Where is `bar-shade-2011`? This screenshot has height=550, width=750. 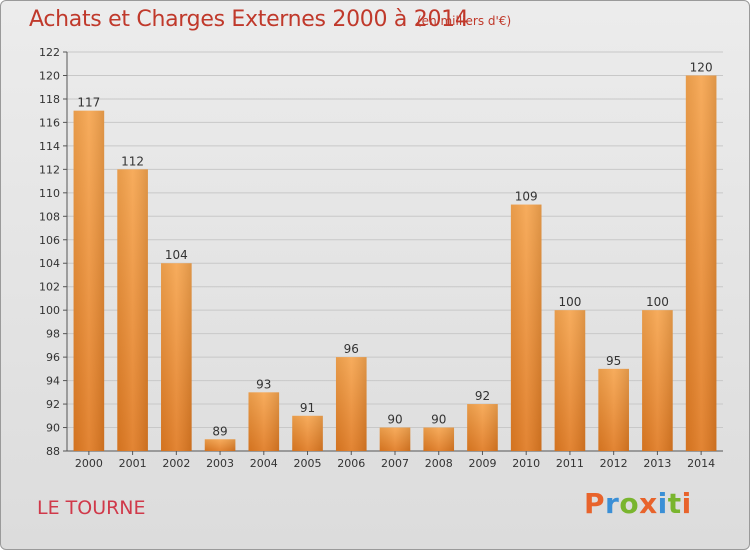
bar-shade-2011 is located at coordinates (570, 380).